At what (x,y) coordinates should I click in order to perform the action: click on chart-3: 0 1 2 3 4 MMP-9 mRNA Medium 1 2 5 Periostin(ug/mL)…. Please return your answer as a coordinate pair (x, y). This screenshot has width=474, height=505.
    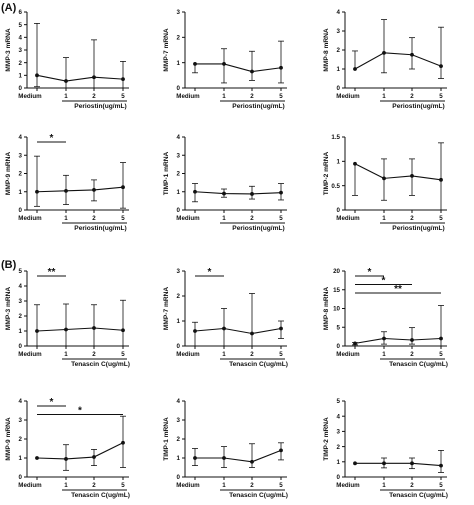
    Looking at the image, I should click on (67, 182).